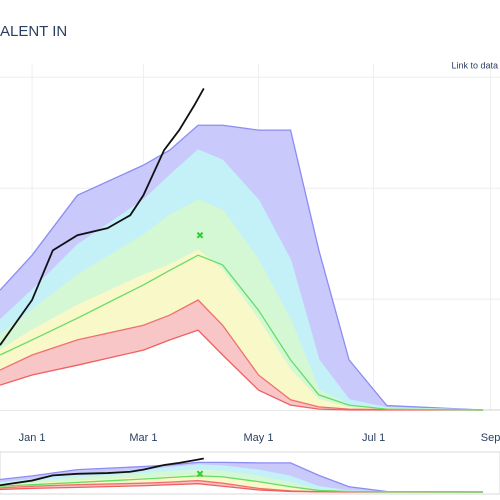  What do you see at coordinates (474, 65) in the screenshot?
I see `data-link: Link to data` at bounding box center [474, 65].